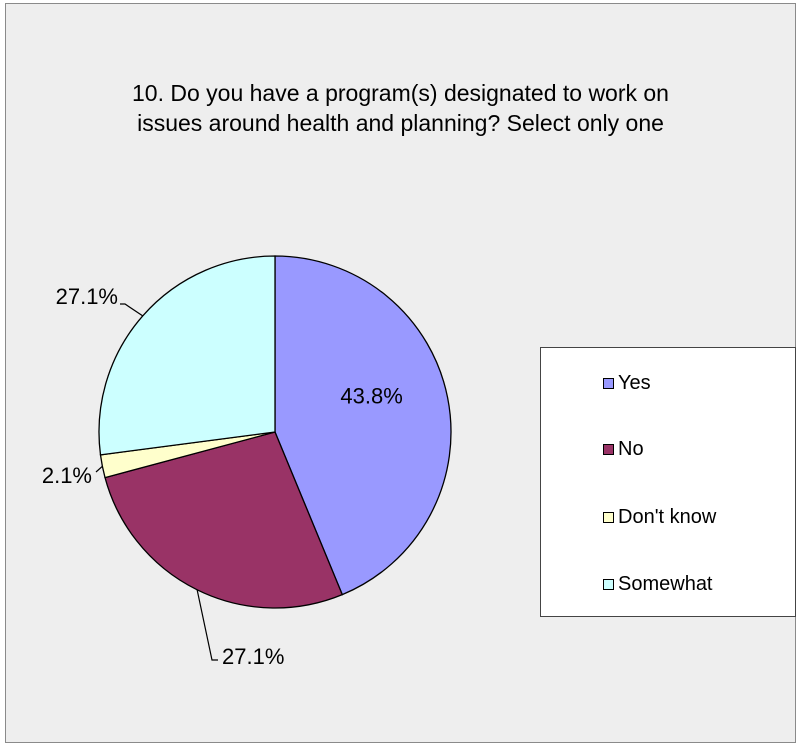 The image size is (801, 750). Describe the element at coordinates (631, 448) in the screenshot. I see `legend-label-no: No` at that location.